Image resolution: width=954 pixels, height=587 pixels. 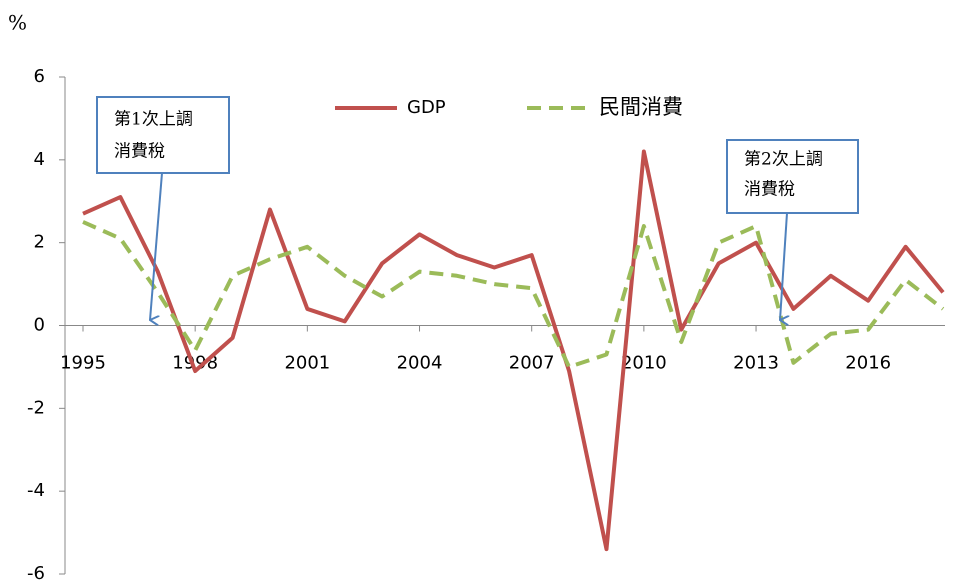 What do you see at coordinates (36, 490) in the screenshot?
I see `y-tick-label: -4` at bounding box center [36, 490].